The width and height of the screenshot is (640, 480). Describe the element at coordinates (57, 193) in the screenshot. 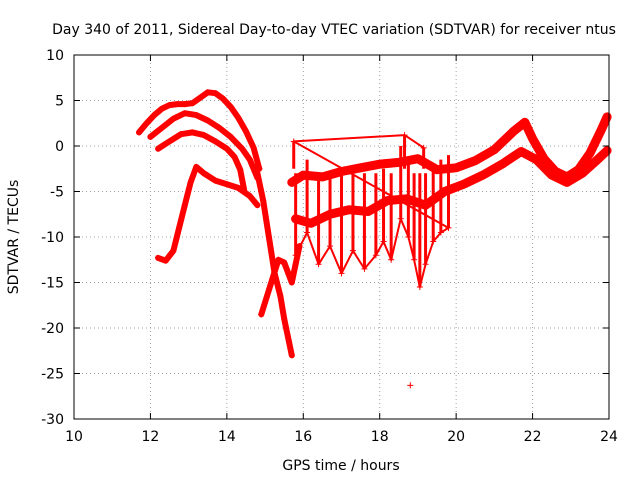

I see `y-tick-label: -5` at that location.